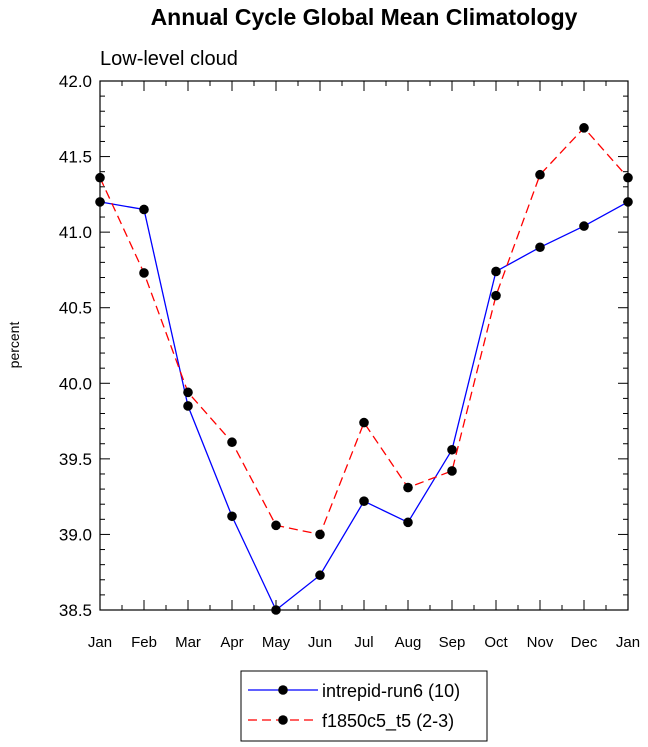 The width and height of the screenshot is (648, 747). Describe the element at coordinates (144, 642) in the screenshot. I see `x-tick-label: Feb` at that location.